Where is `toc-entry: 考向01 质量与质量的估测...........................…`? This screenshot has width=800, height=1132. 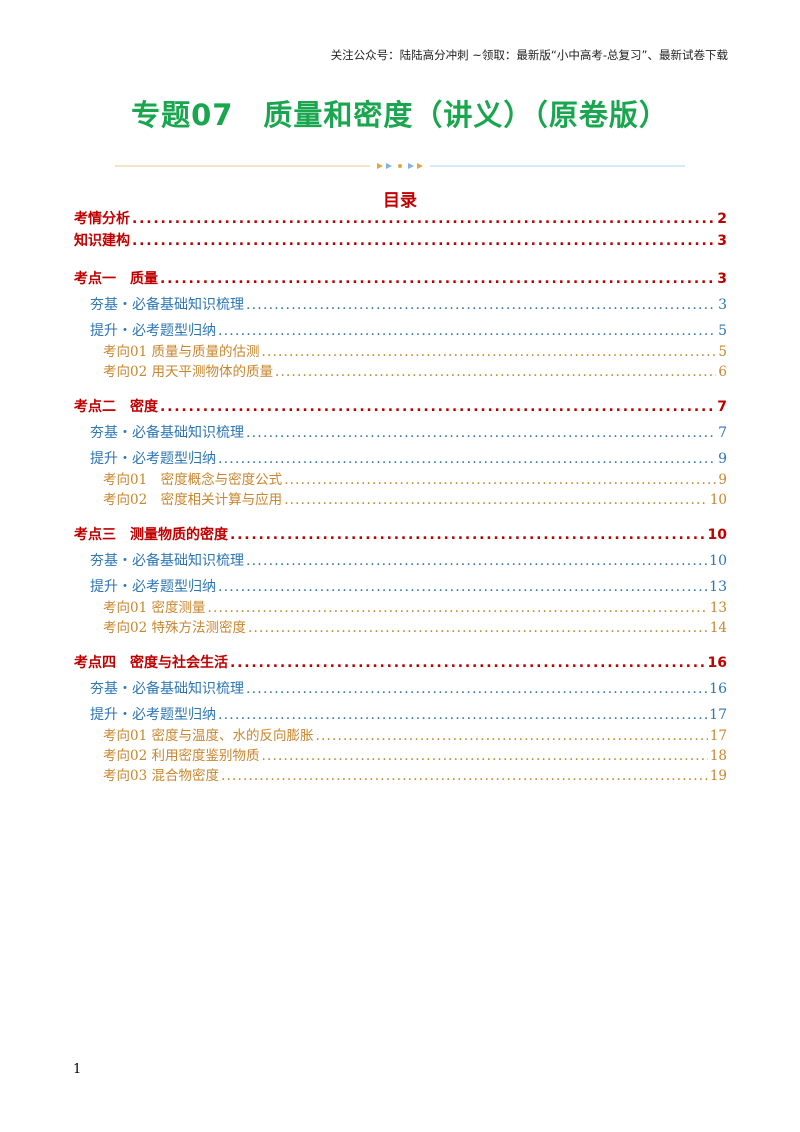 toc-entry: 考向01 质量与质量的估测...........................… is located at coordinates (415, 350).